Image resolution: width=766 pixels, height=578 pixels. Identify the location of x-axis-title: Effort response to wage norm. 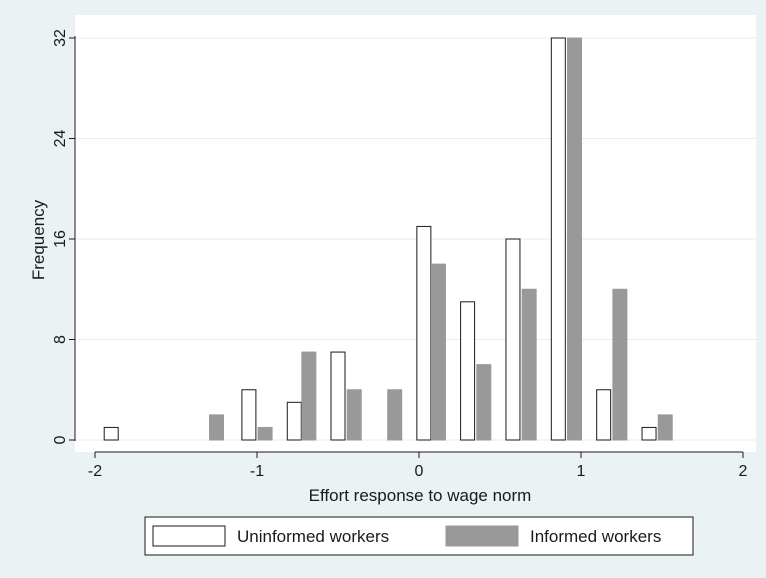
(420, 495).